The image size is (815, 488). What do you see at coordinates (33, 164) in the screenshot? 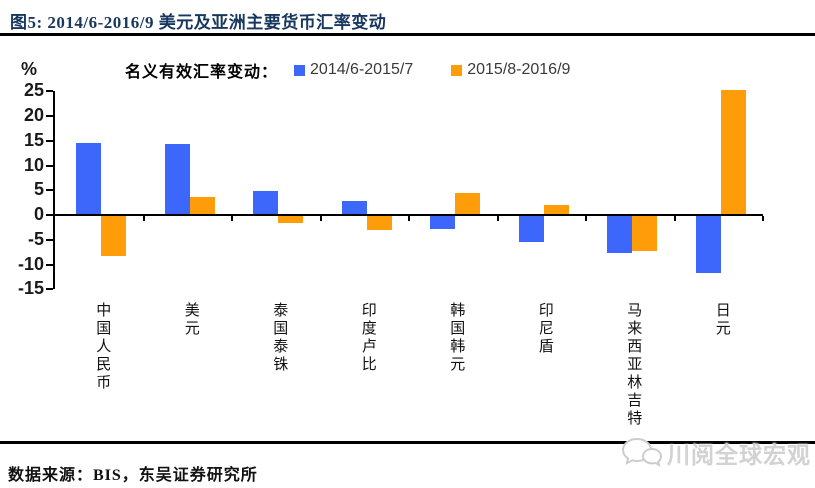
I see `y-tick-label: 10` at bounding box center [33, 164].